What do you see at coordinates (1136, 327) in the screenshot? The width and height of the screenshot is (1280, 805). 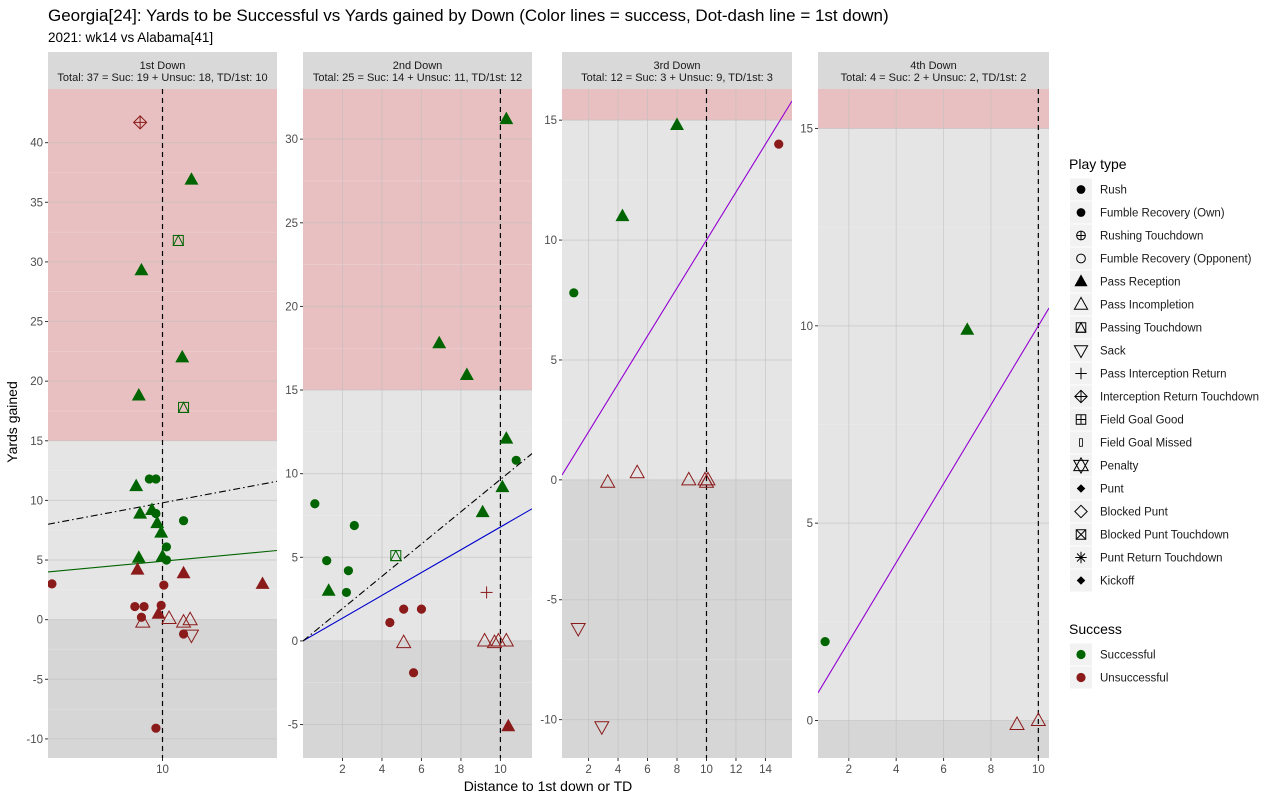 I see `legend-item-passing-touchdown: Passing Touchdown` at bounding box center [1136, 327].